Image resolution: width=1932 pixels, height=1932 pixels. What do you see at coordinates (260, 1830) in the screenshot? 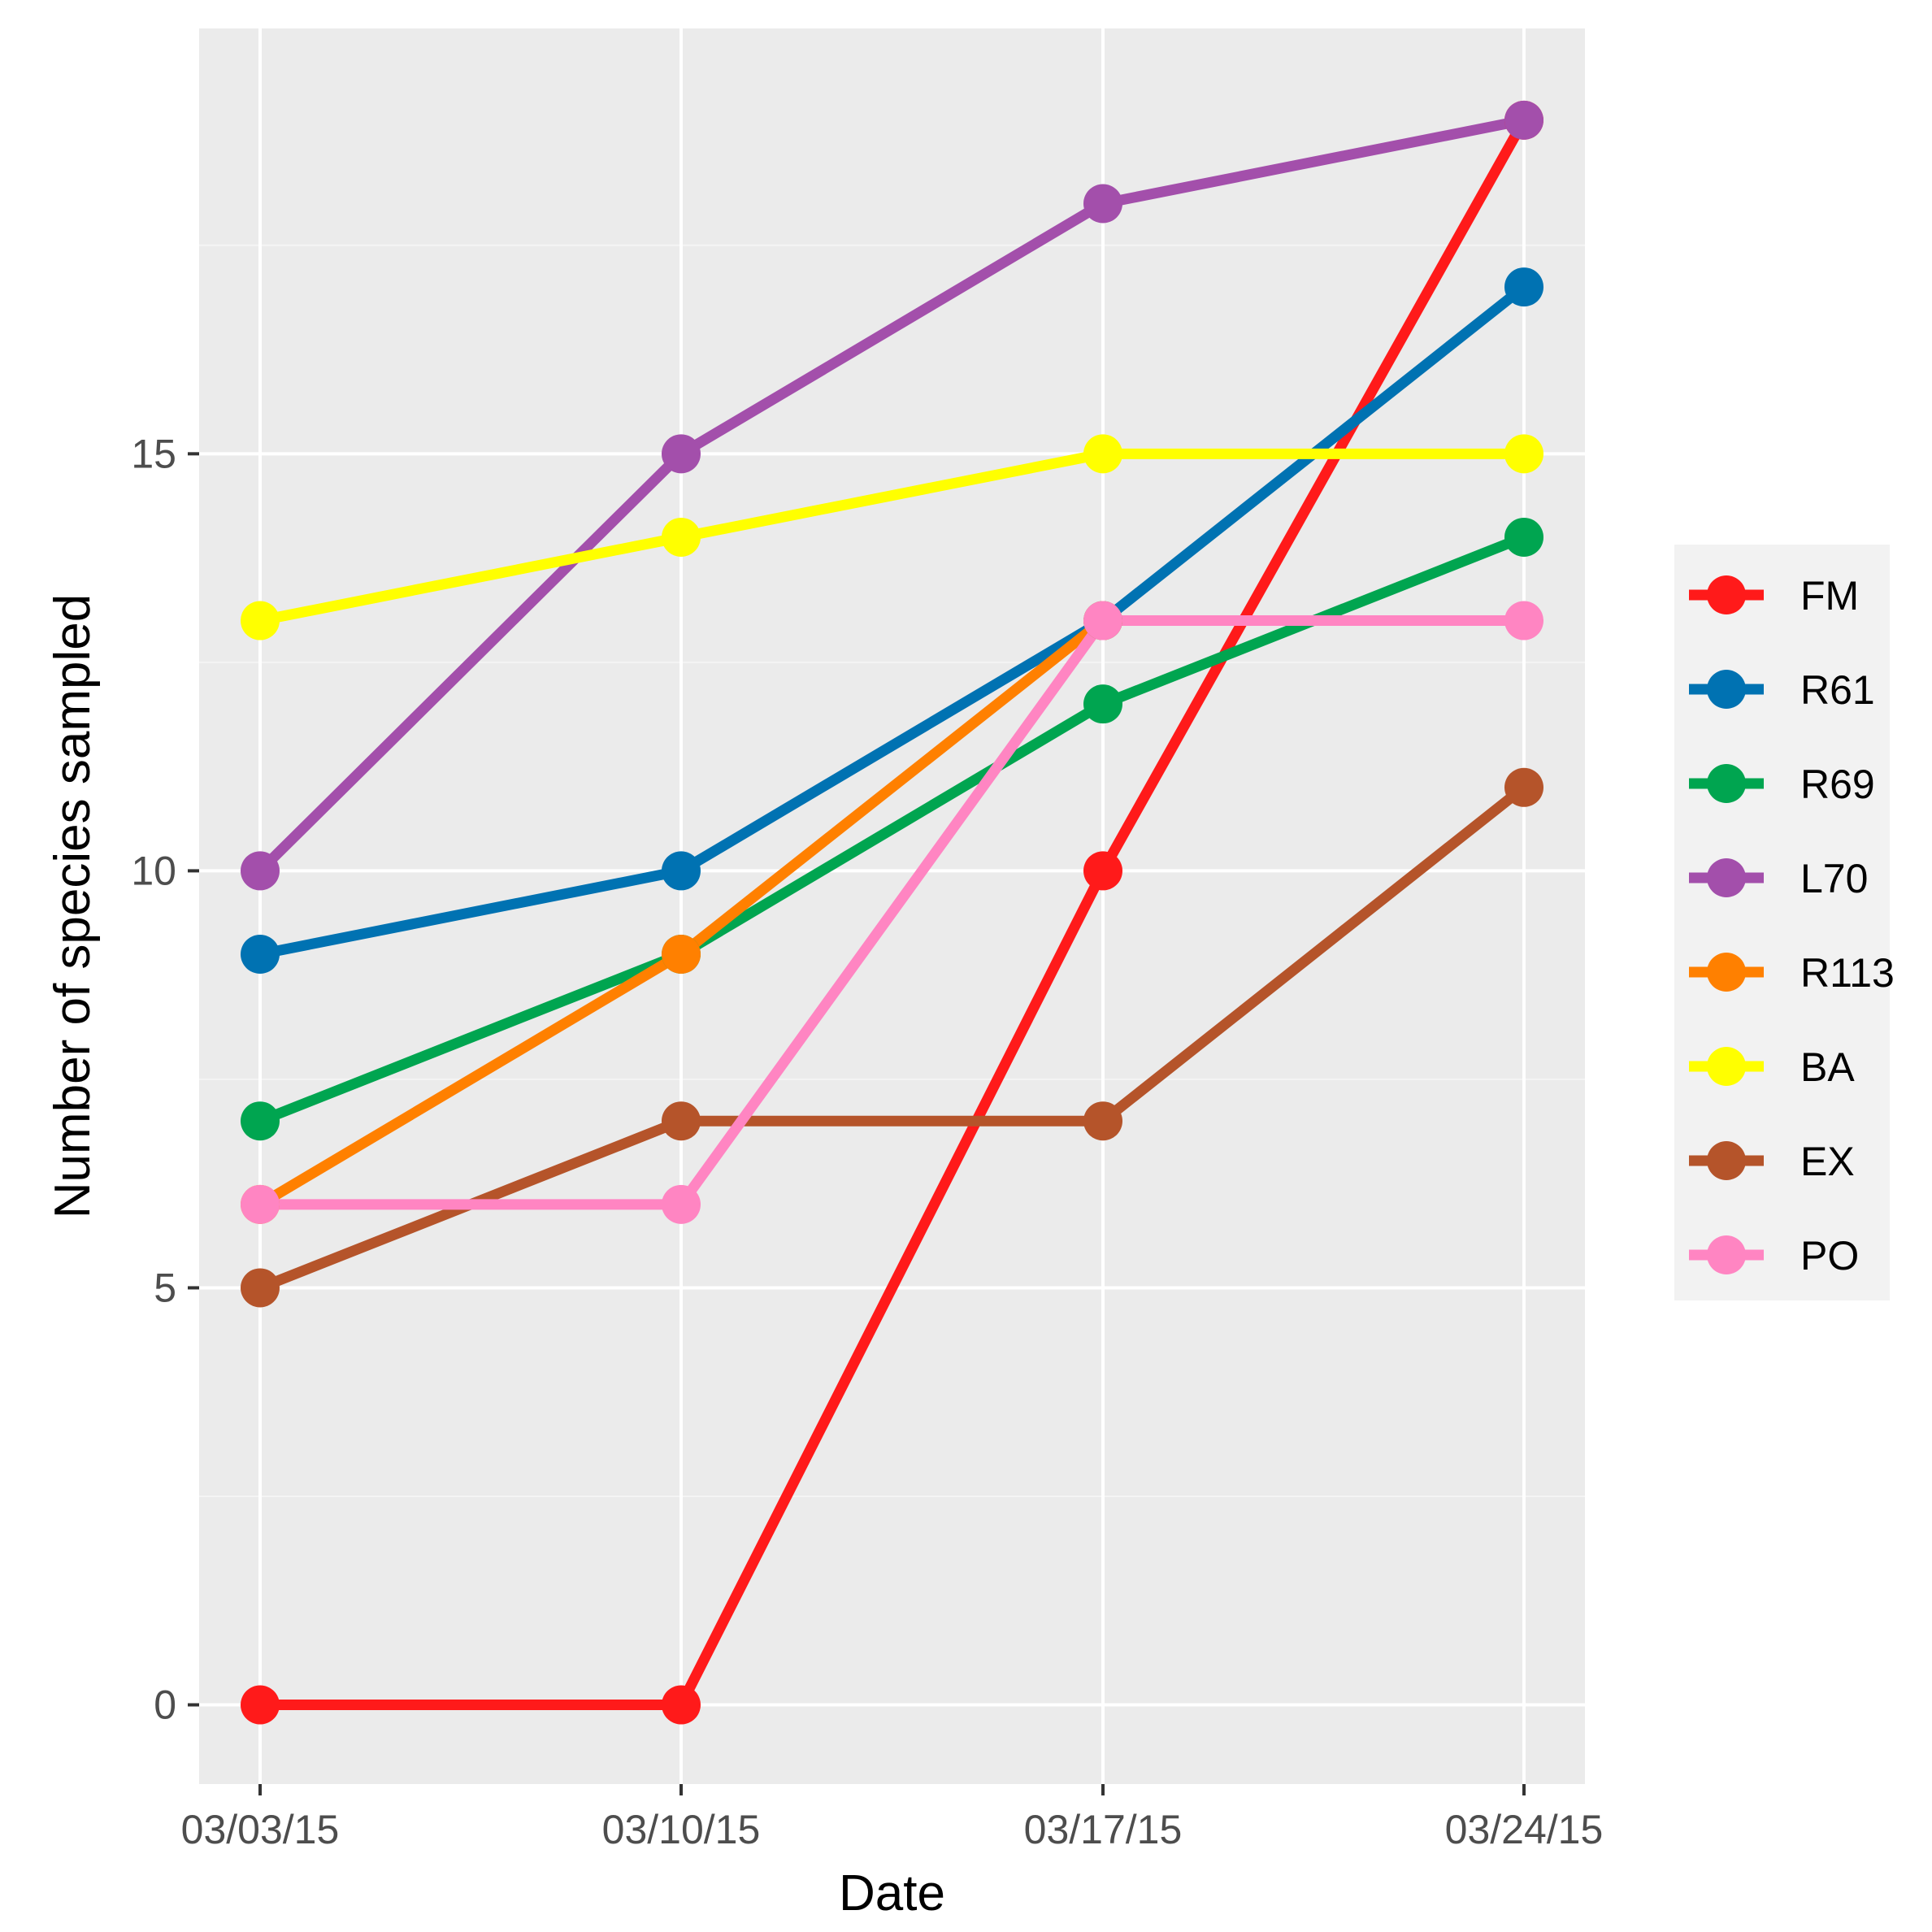
I see `x-tick-label: 03/03/15` at bounding box center [260, 1830].